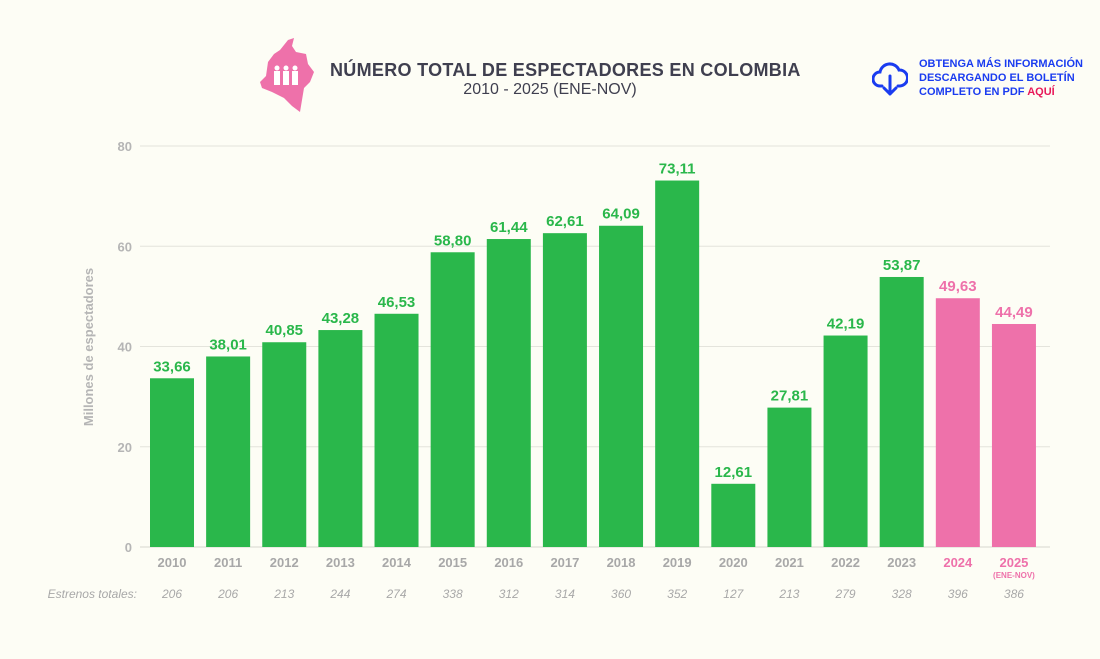 Image resolution: width=1100 pixels, height=659 pixels. What do you see at coordinates (621, 594) in the screenshot?
I see `estrenos-value: 360` at bounding box center [621, 594].